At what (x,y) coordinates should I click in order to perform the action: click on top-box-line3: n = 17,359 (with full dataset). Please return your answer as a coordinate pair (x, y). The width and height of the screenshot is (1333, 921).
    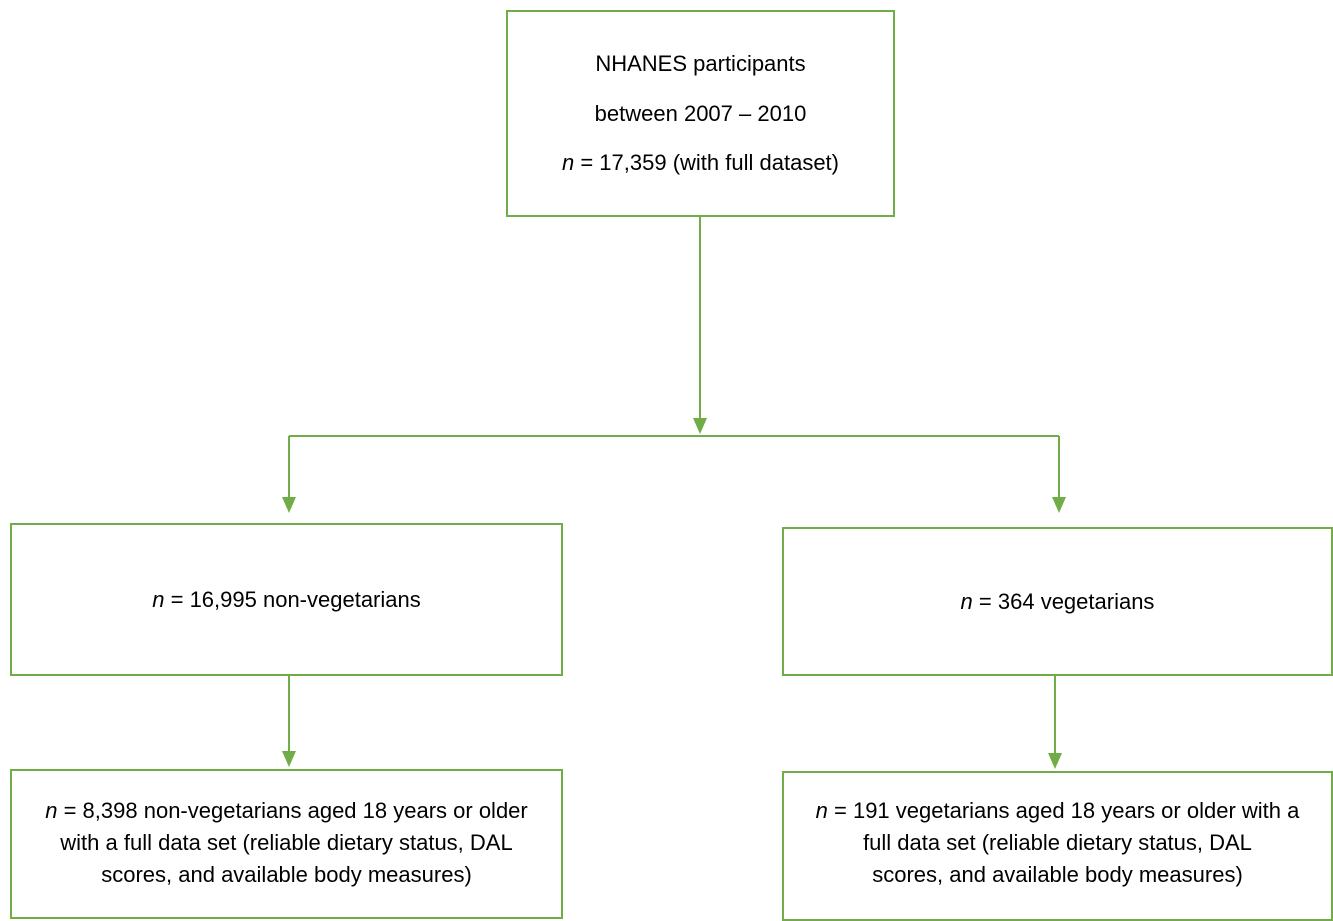
    Looking at the image, I should click on (700, 163).